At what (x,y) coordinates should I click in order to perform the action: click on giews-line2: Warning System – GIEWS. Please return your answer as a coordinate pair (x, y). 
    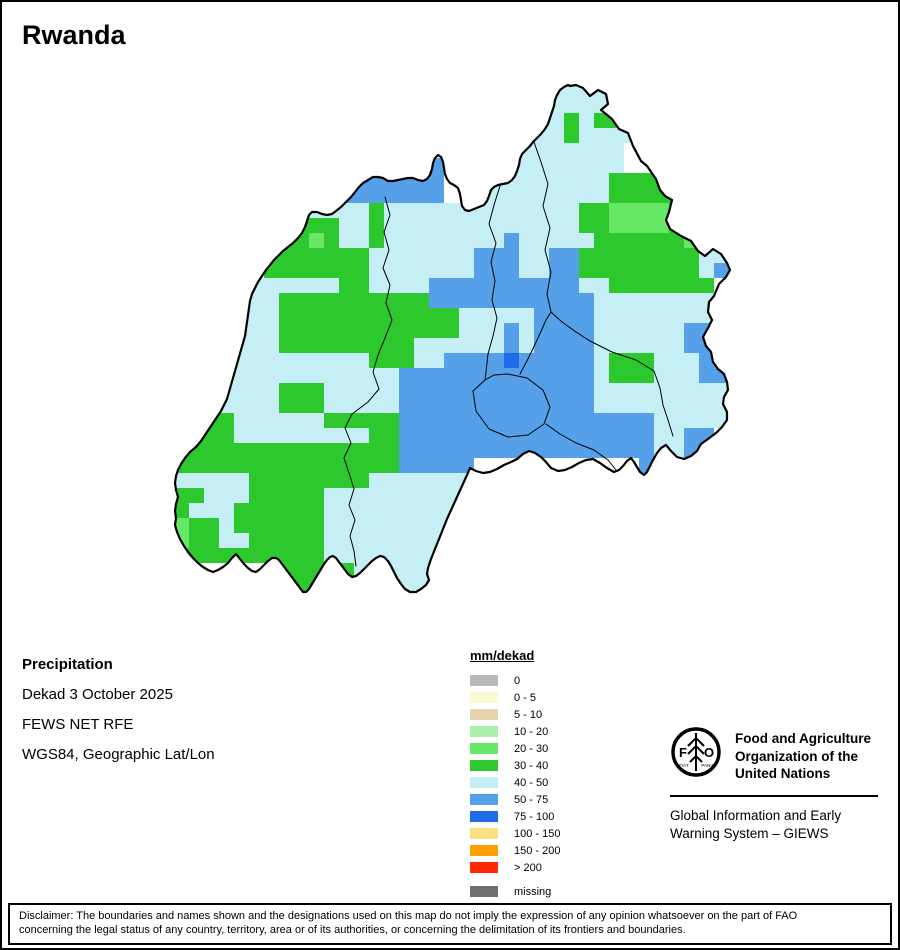
    Looking at the image, I should click on (749, 833).